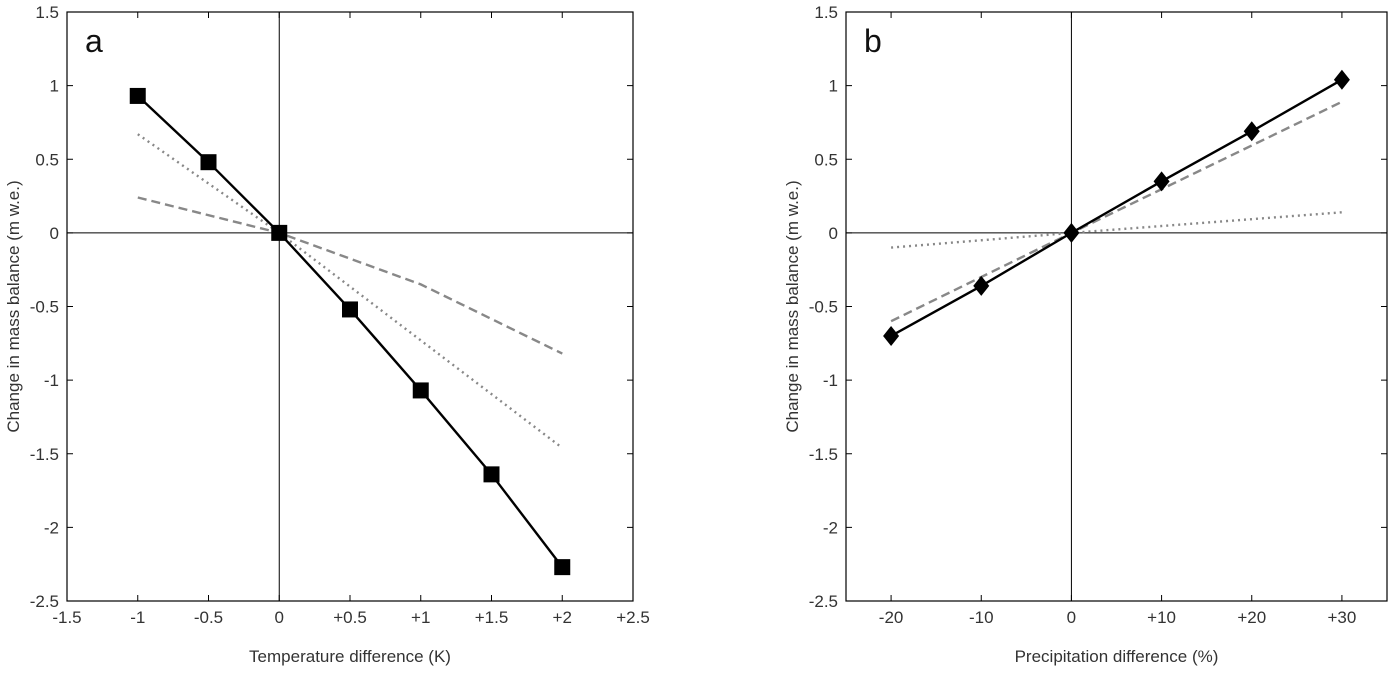  I want to click on x-tick-label: +2.5, so click(633, 617).